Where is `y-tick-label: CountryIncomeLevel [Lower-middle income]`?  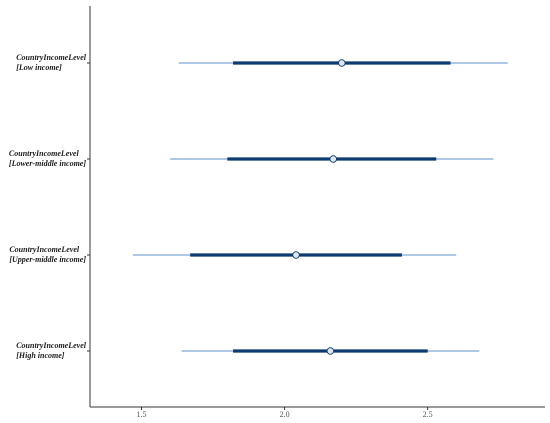 y-tick-label: CountryIncomeLevel [Lower-middle income] is located at coordinates (47, 159).